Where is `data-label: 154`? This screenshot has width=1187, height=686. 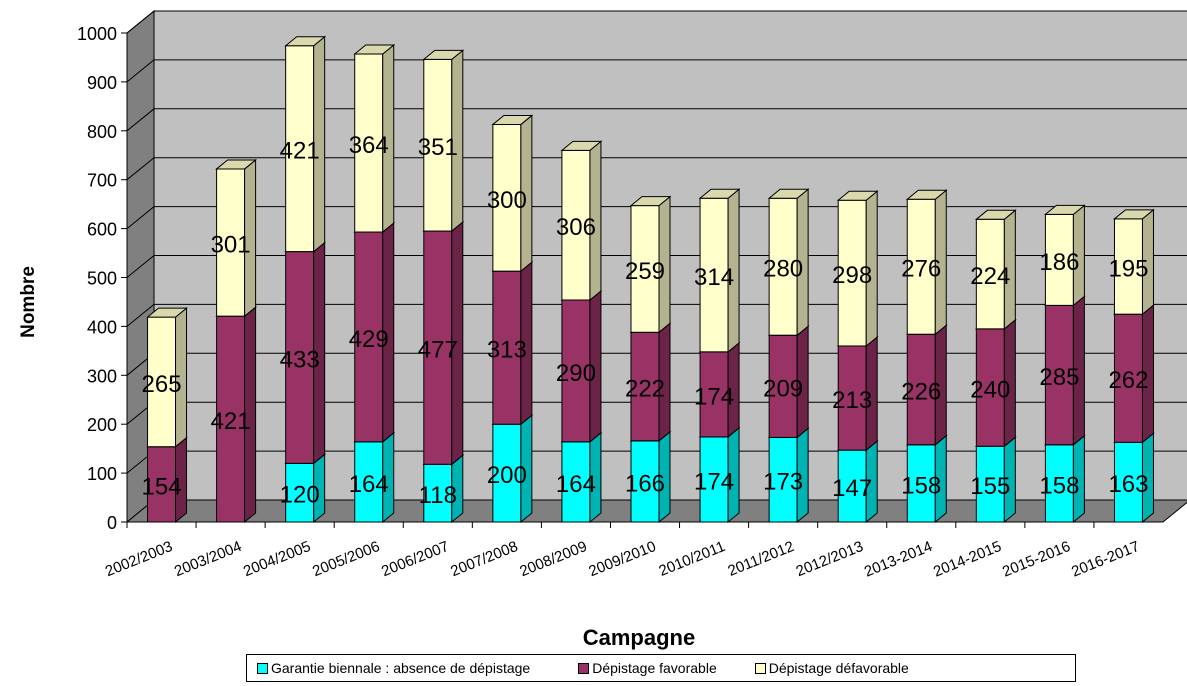
data-label: 154 is located at coordinates (162, 486).